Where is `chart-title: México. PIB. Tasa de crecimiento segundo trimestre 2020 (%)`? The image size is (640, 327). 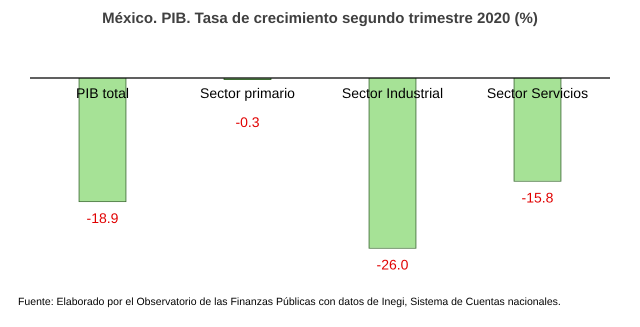 chart-title: México. PIB. Tasa de crecimiento segundo trimestre 2020 (%) is located at coordinates (320, 18).